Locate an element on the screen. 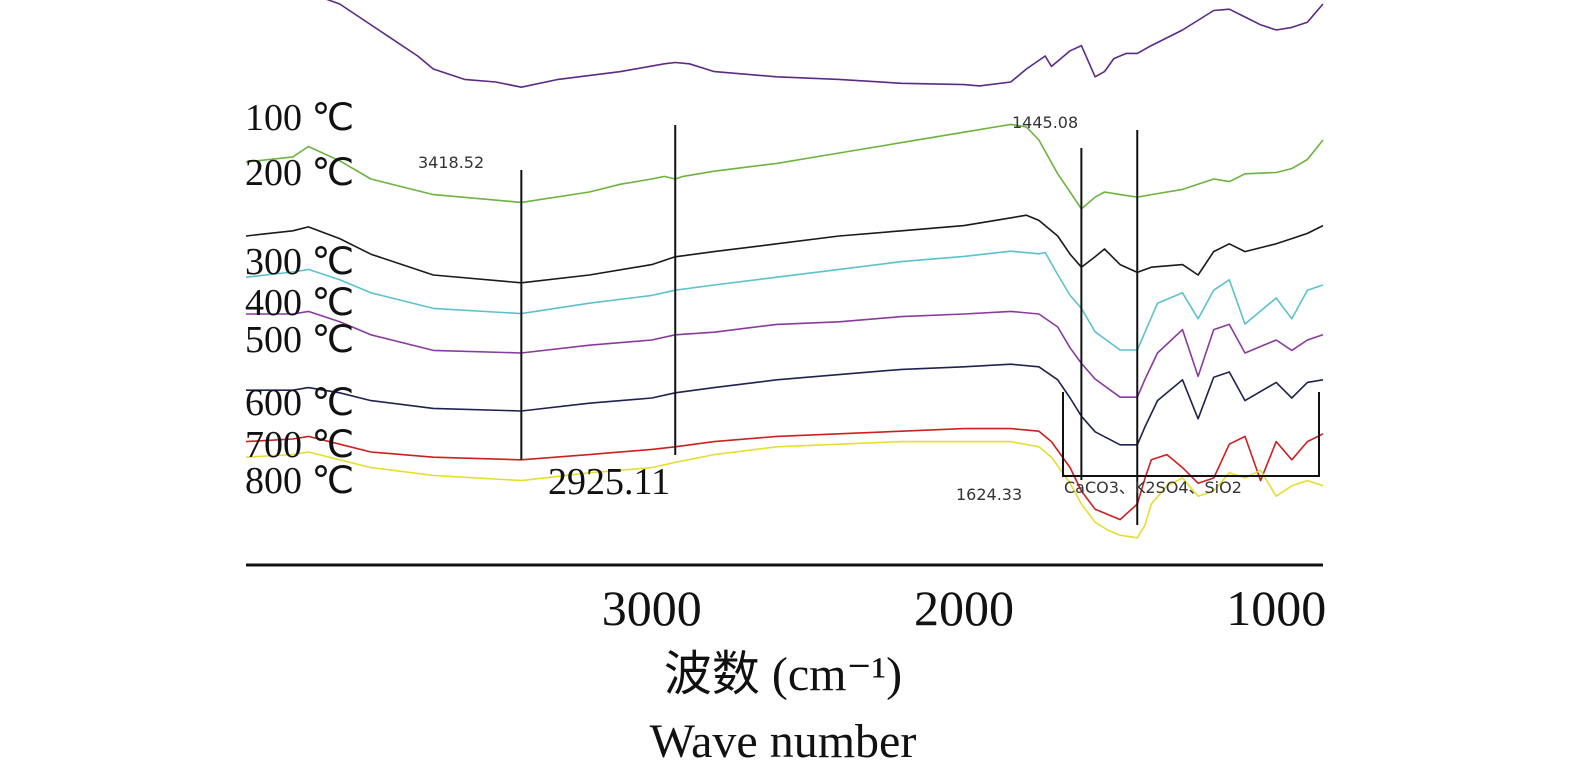  x-tick-label: 1000 is located at coordinates (1276, 608).